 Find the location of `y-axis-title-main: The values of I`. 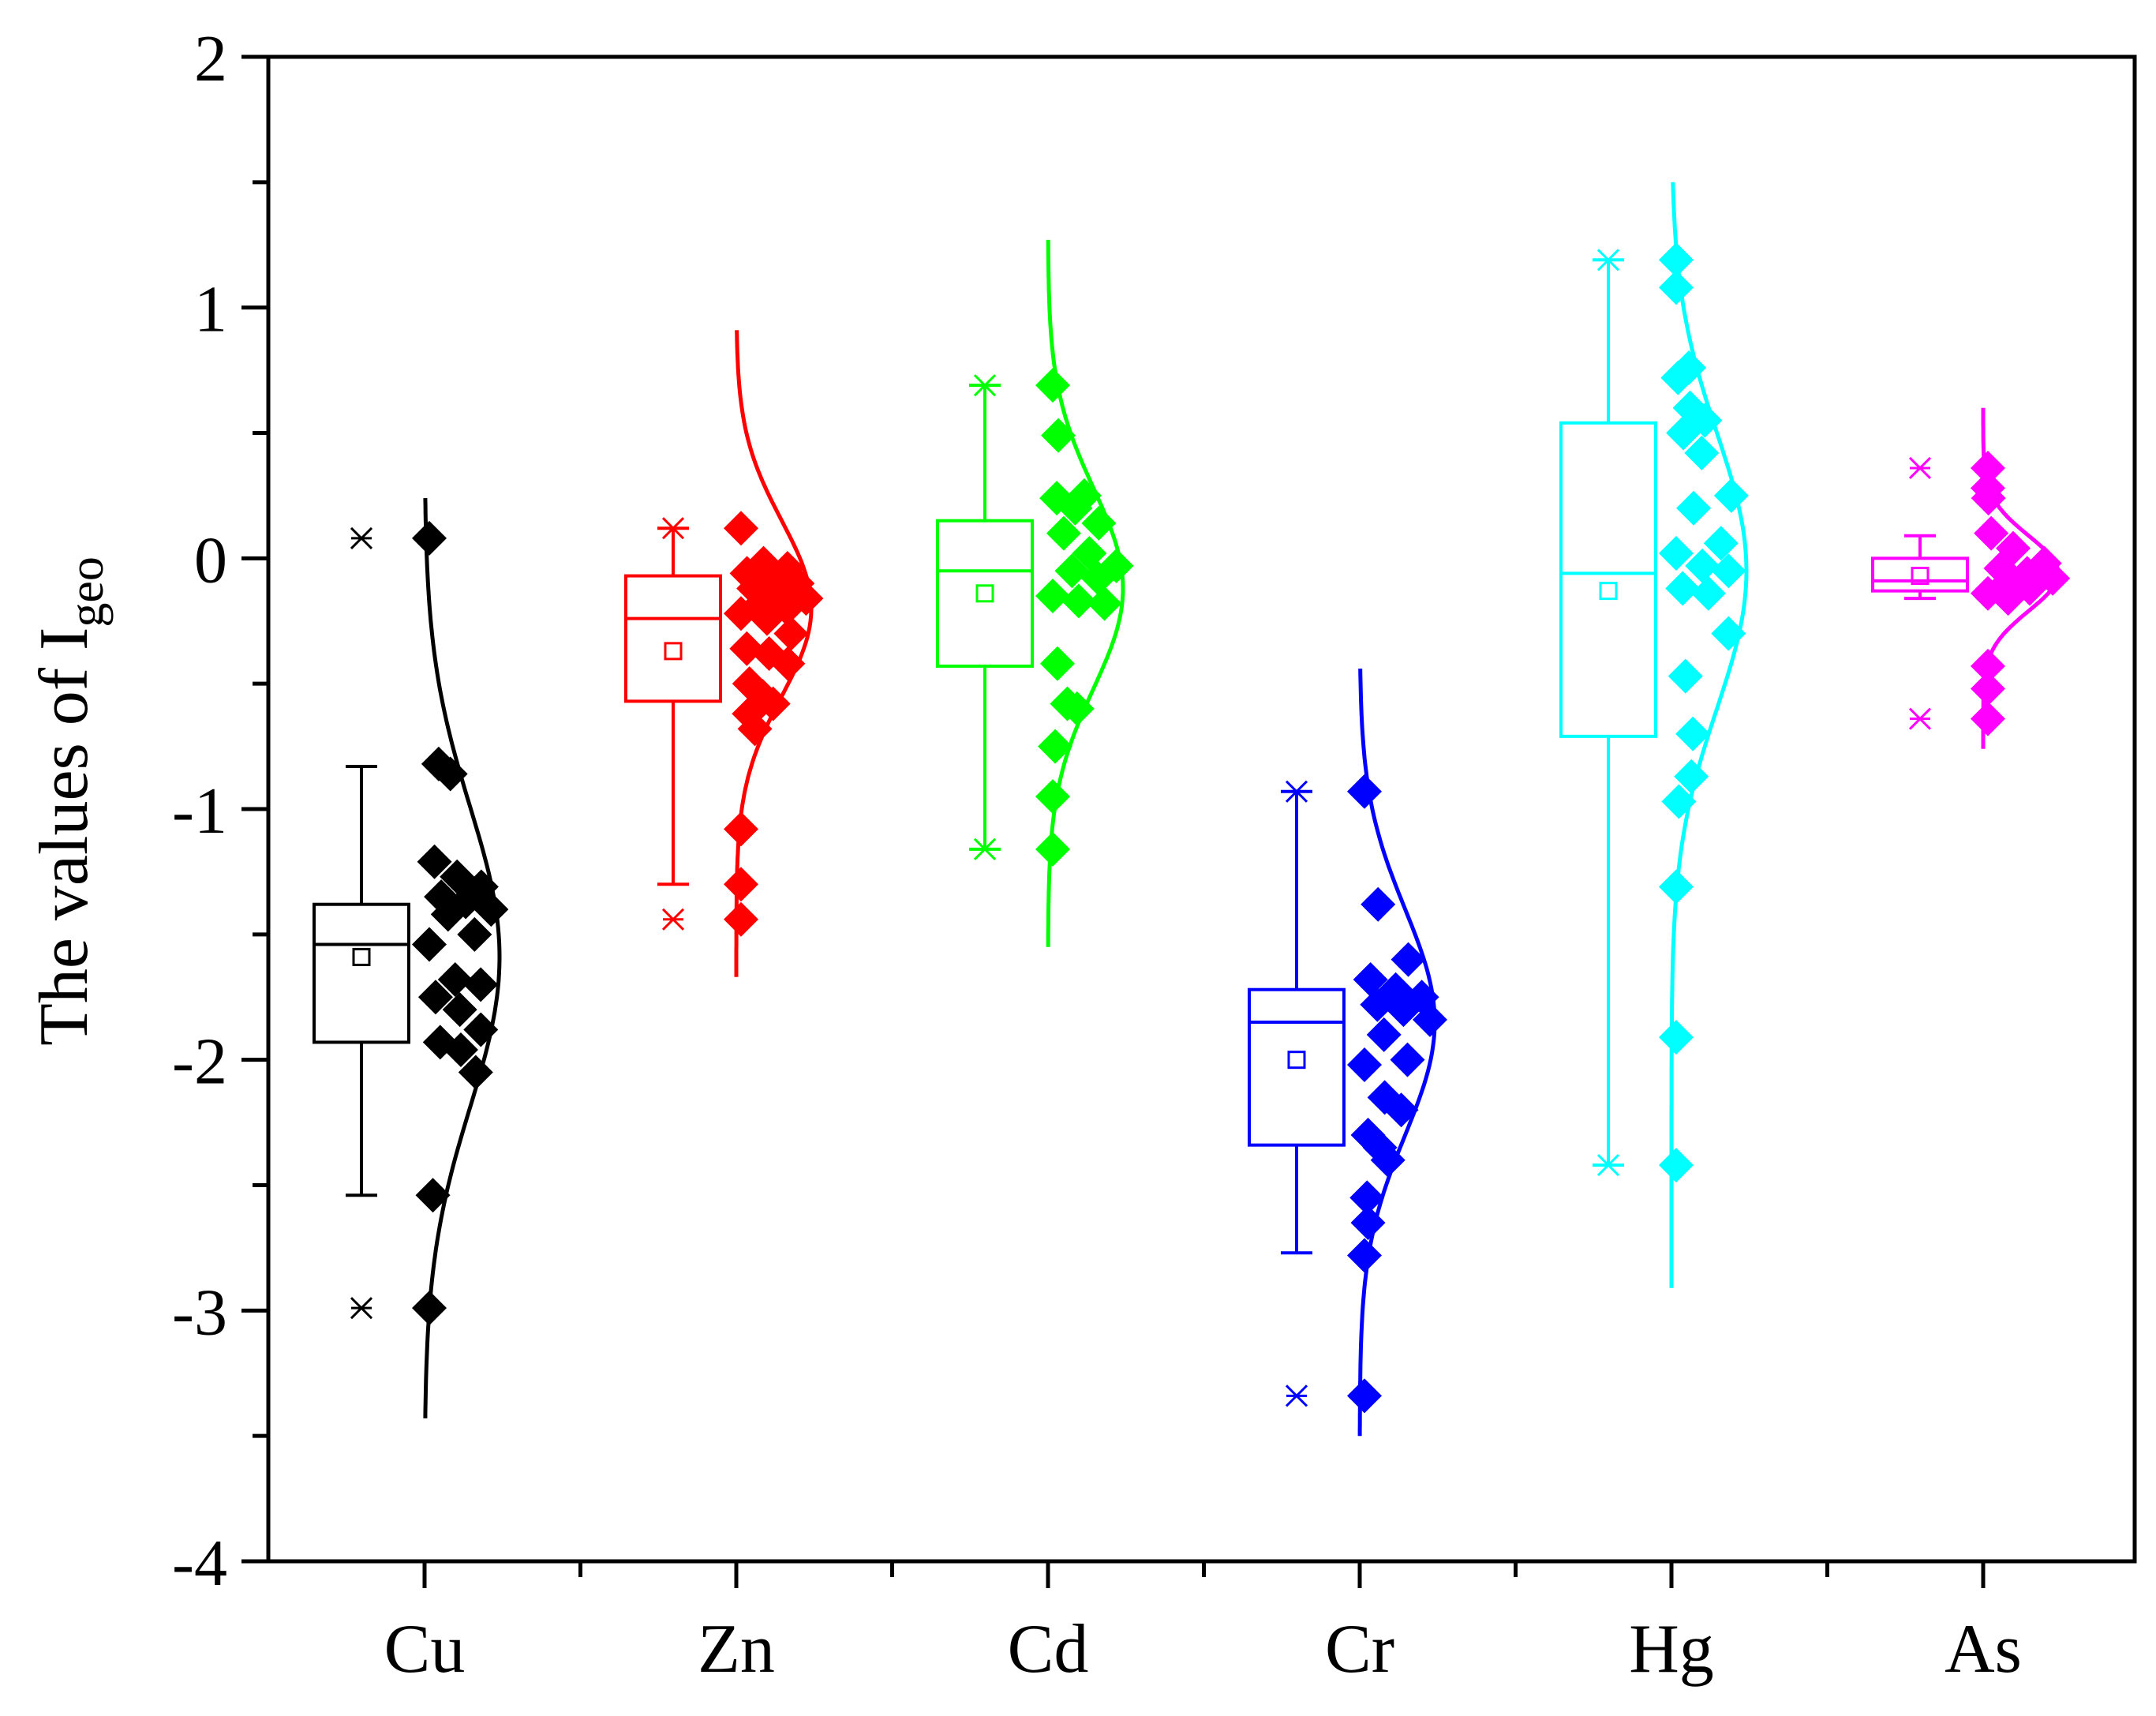

y-axis-title-main: The values of I is located at coordinates (64, 837).